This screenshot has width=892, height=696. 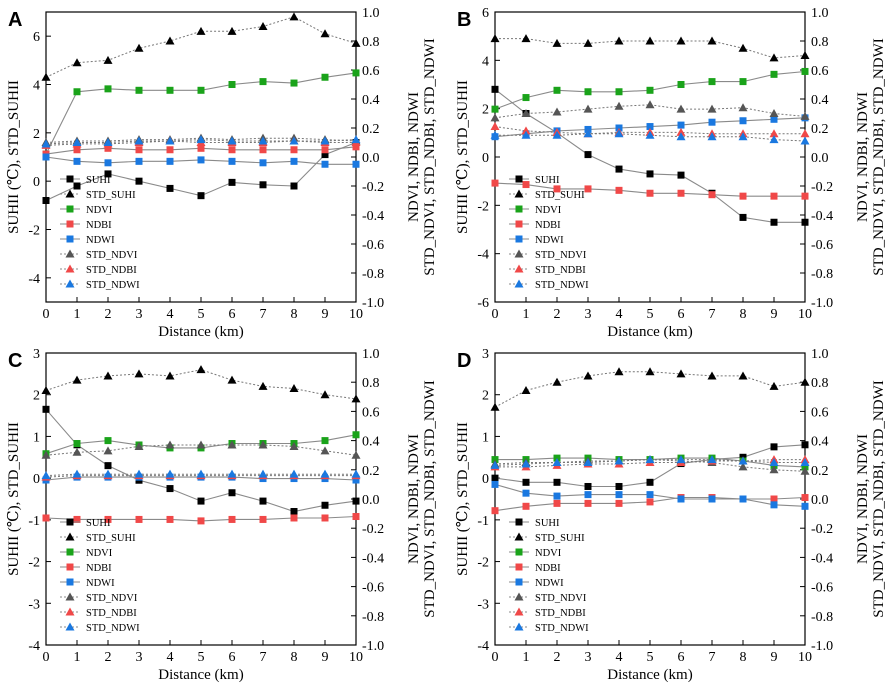 I want to click on series-suhi, so click(x=201, y=460).